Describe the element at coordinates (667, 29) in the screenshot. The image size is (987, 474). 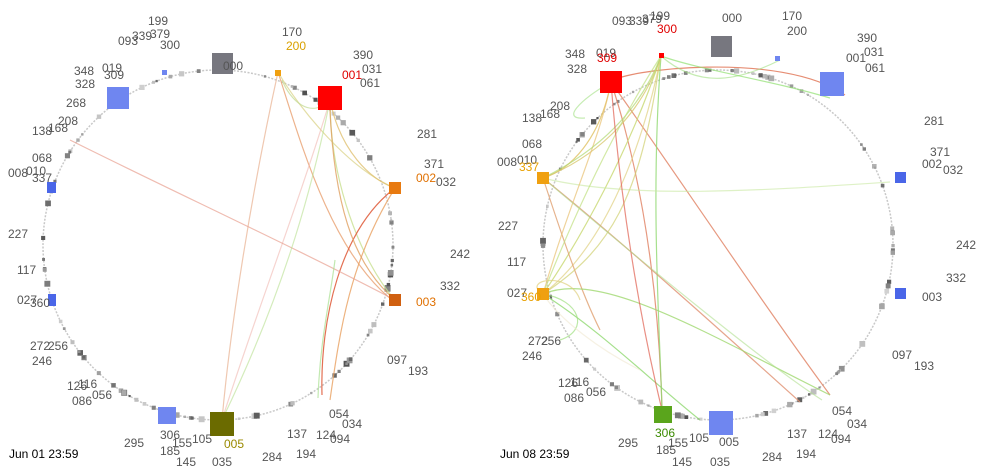
I see `node-label: 300` at that location.